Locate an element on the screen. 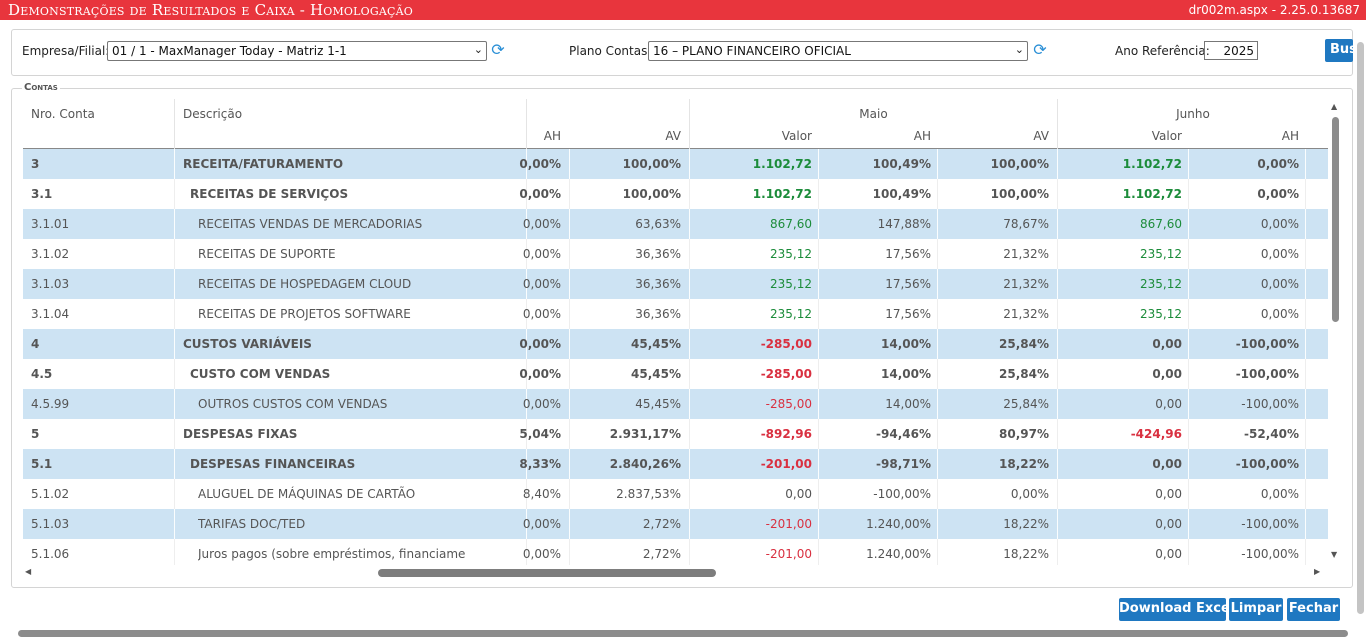 The width and height of the screenshot is (1366, 640). cell-maio-av: 80,97% is located at coordinates (1024, 434).